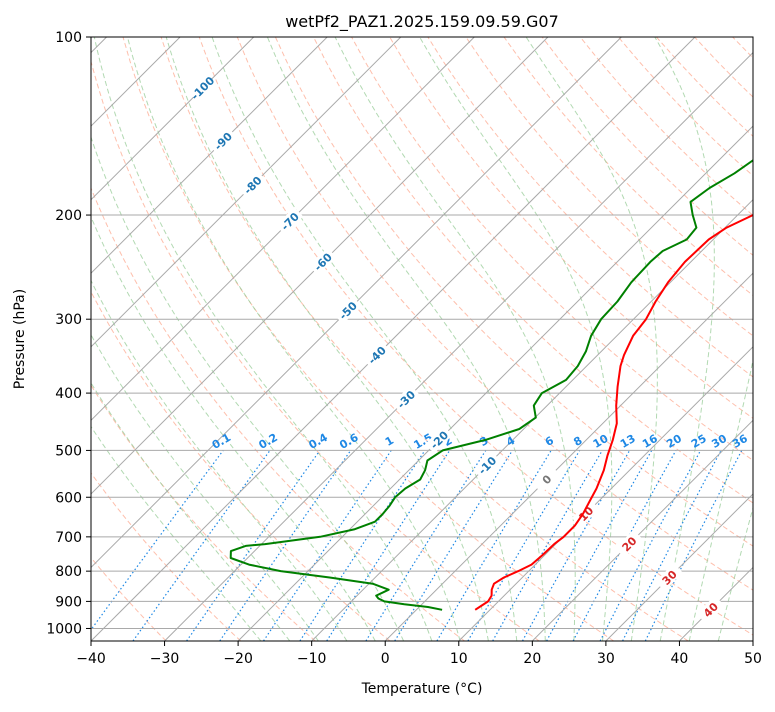 This screenshot has height=712, width=775. What do you see at coordinates (20, 339) in the screenshot?
I see `y-axis-label: Pressure (hPa)` at bounding box center [20, 339].